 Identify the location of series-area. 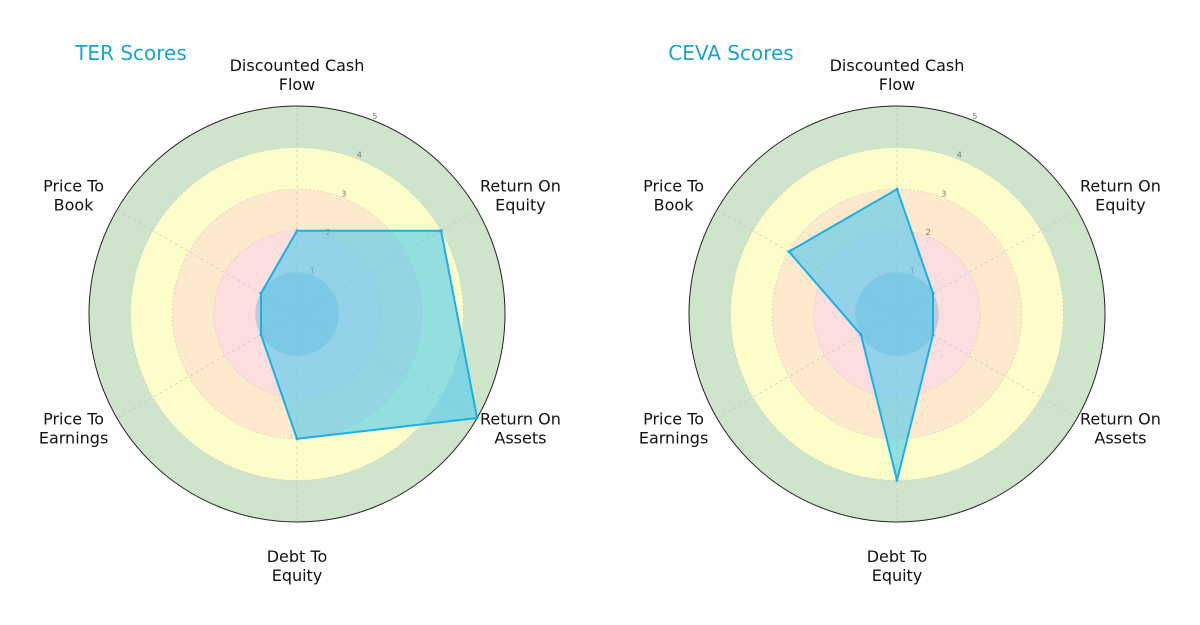
(369, 334).